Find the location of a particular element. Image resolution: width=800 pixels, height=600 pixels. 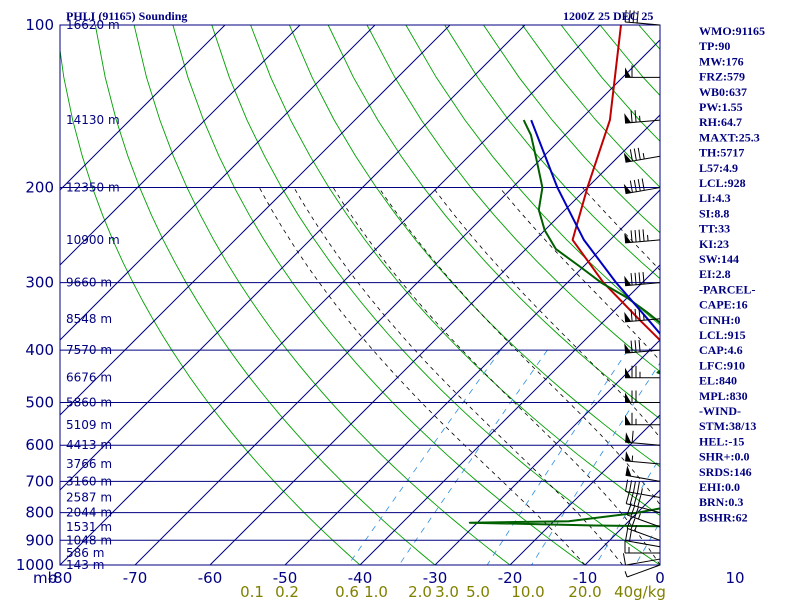

index-readout: WMO:91165 is located at coordinates (732, 31).